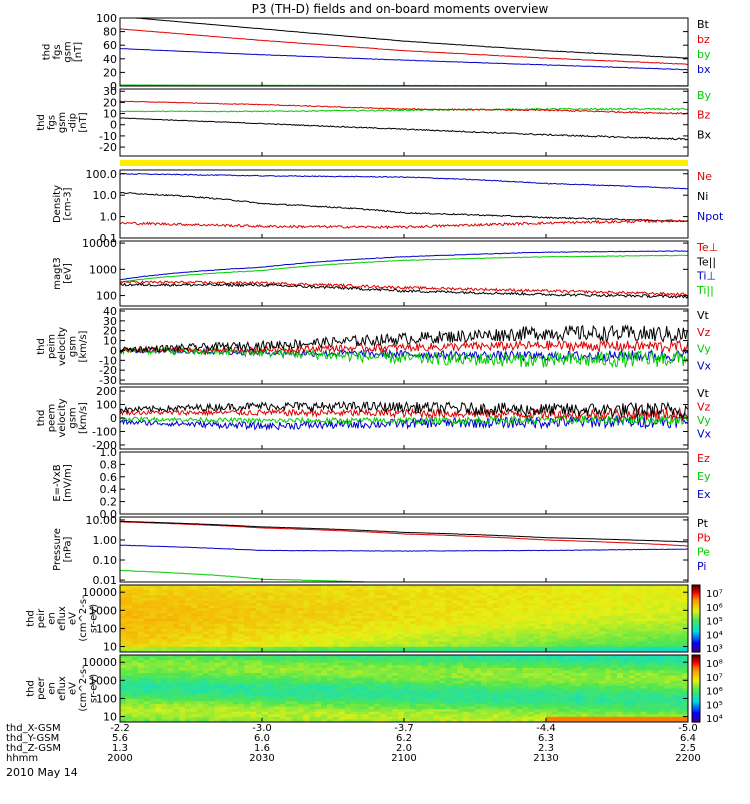 The width and height of the screenshot is (750, 804). What do you see at coordinates (52, 418) in the screenshot?
I see `y-axis-label-line: peem` at bounding box center [52, 418].